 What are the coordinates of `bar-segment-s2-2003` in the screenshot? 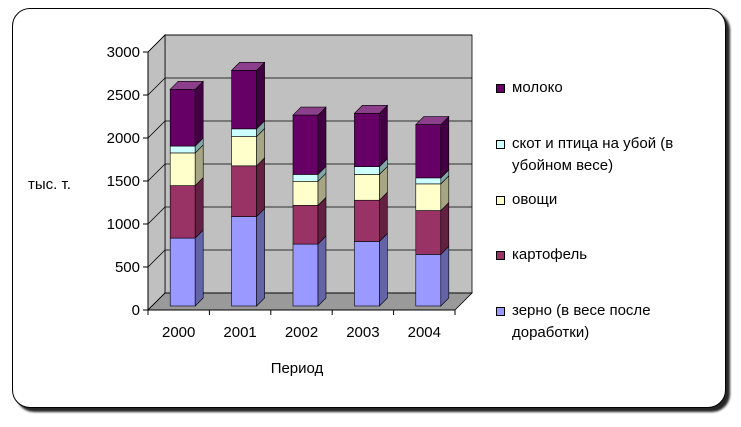 It's located at (367, 187).